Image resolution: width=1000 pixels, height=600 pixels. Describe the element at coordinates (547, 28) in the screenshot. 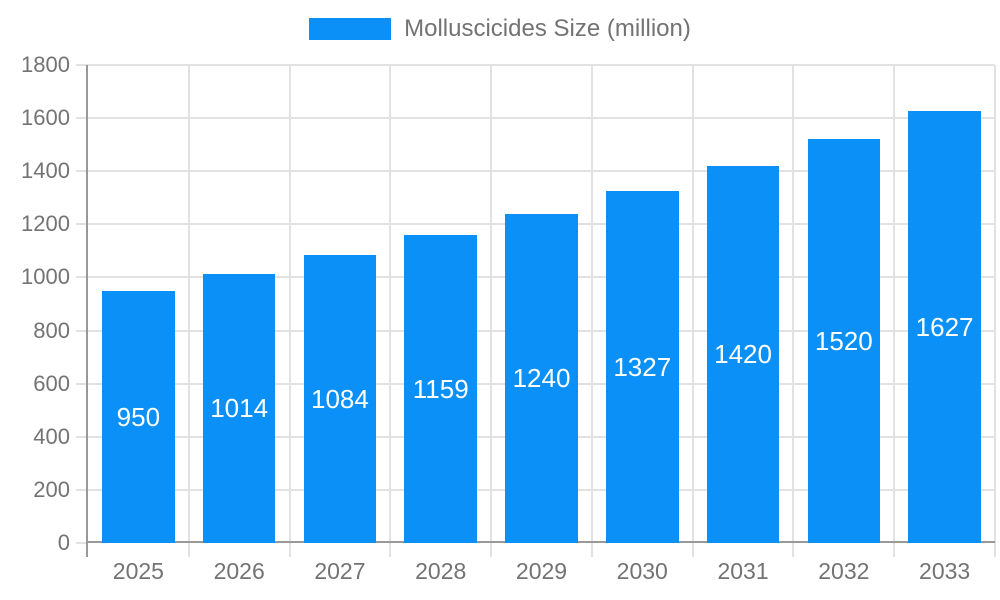

I see `legend-label: Molluscicides Size (million)` at that location.